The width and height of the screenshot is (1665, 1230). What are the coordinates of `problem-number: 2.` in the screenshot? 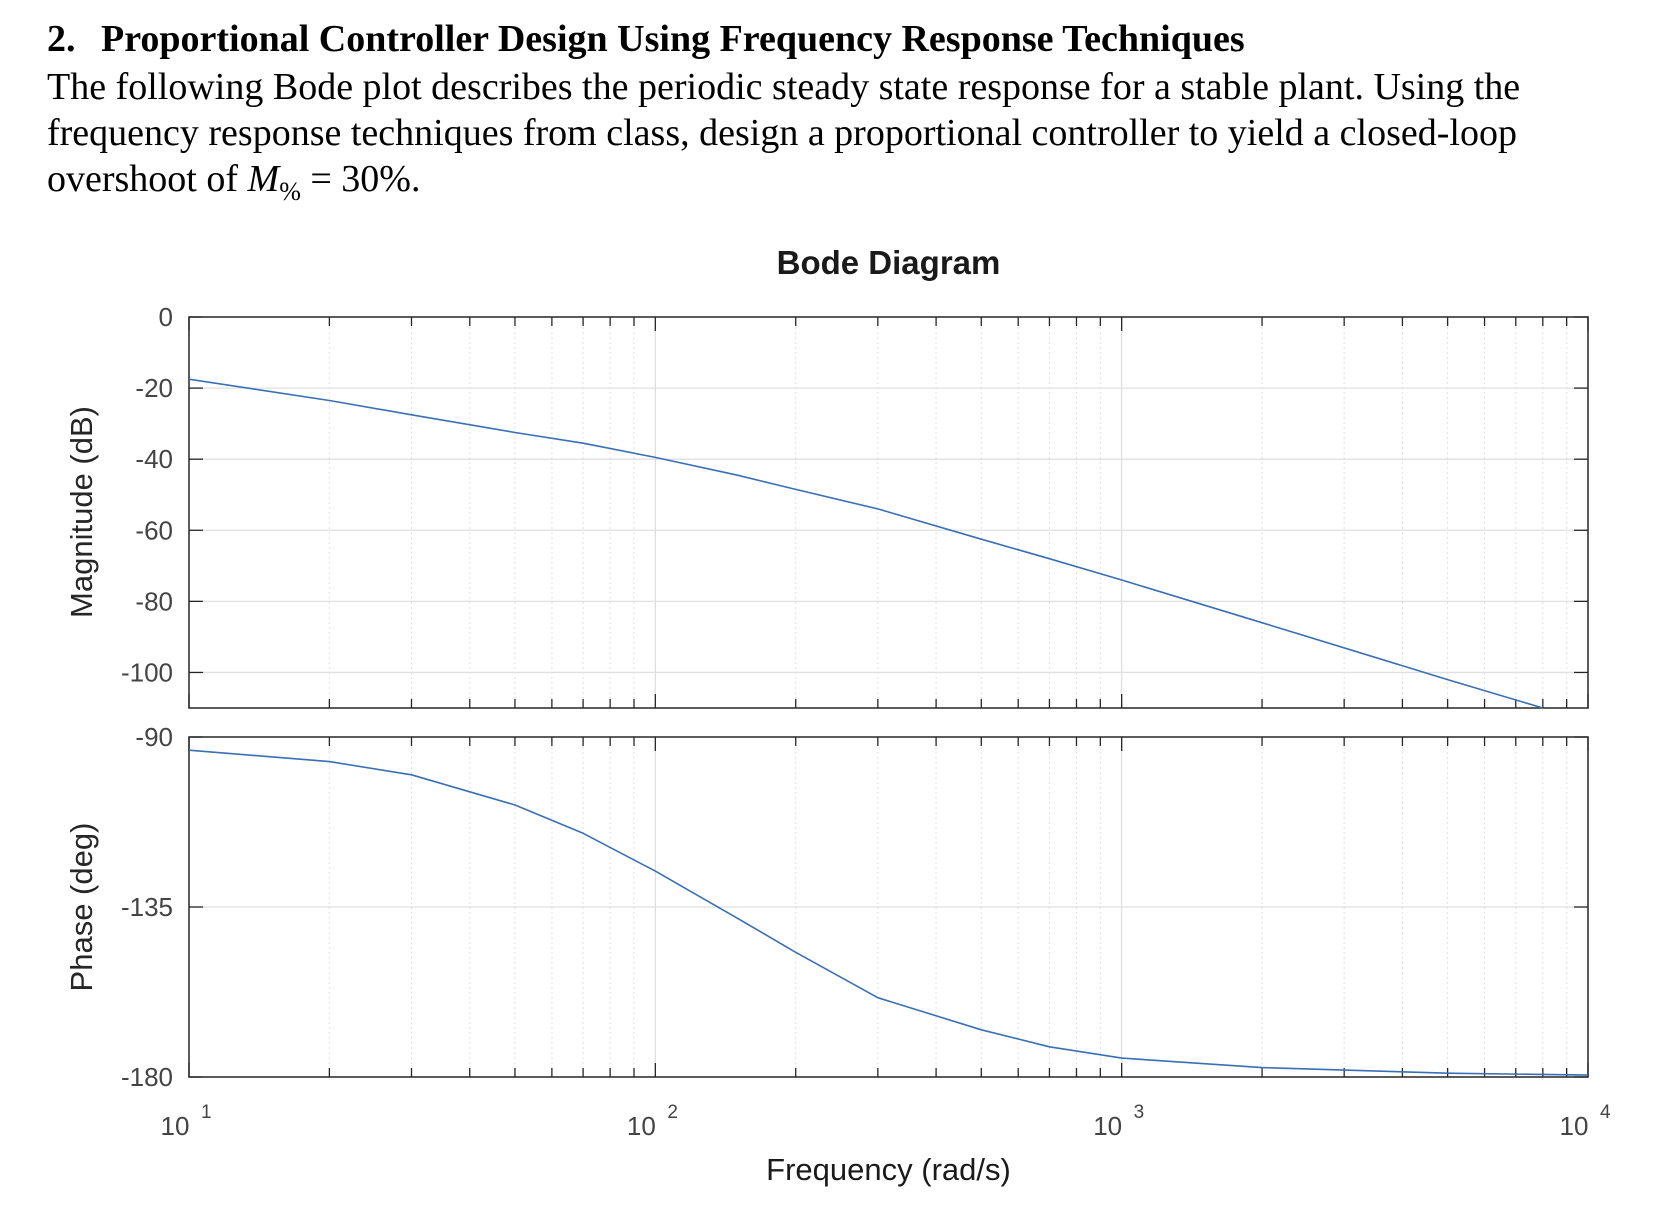 It's located at (61, 39).